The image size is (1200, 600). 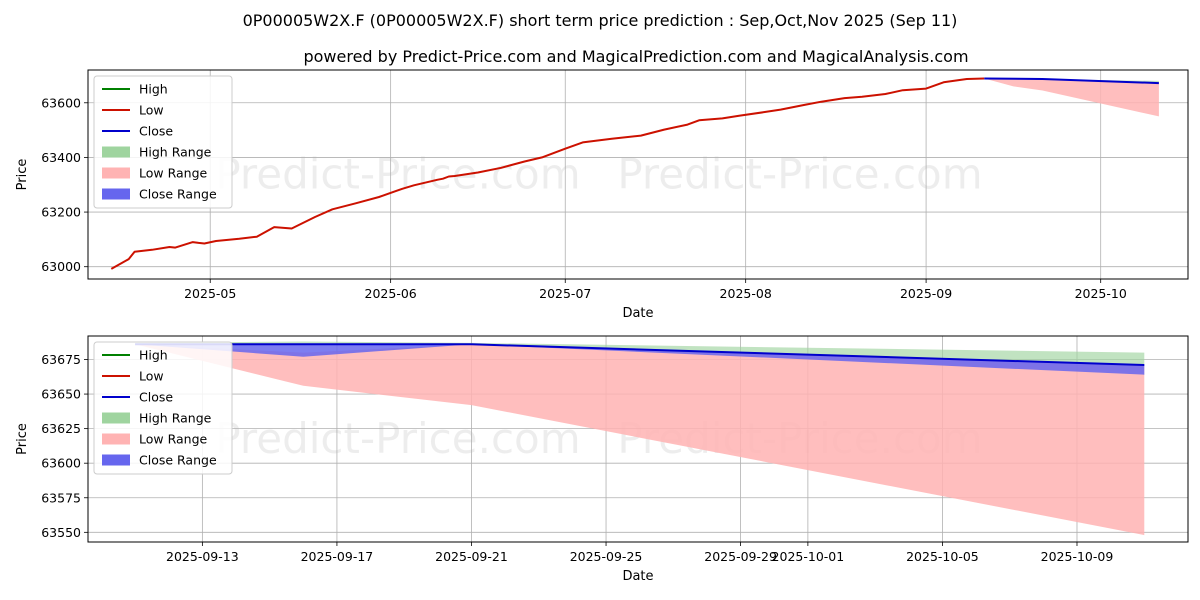 What do you see at coordinates (210, 293) in the screenshot?
I see `x-tick-label: 2025-05` at bounding box center [210, 293].